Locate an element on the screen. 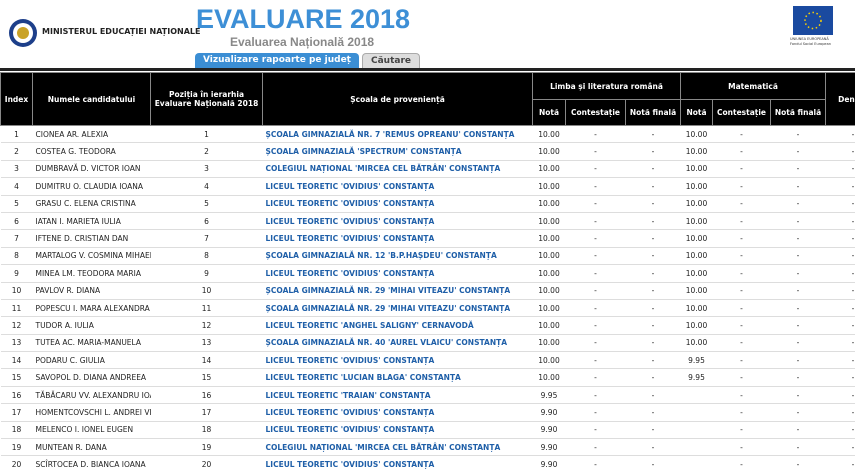 This screenshot has height=470, width=855. cell: 20 is located at coordinates (16, 462).